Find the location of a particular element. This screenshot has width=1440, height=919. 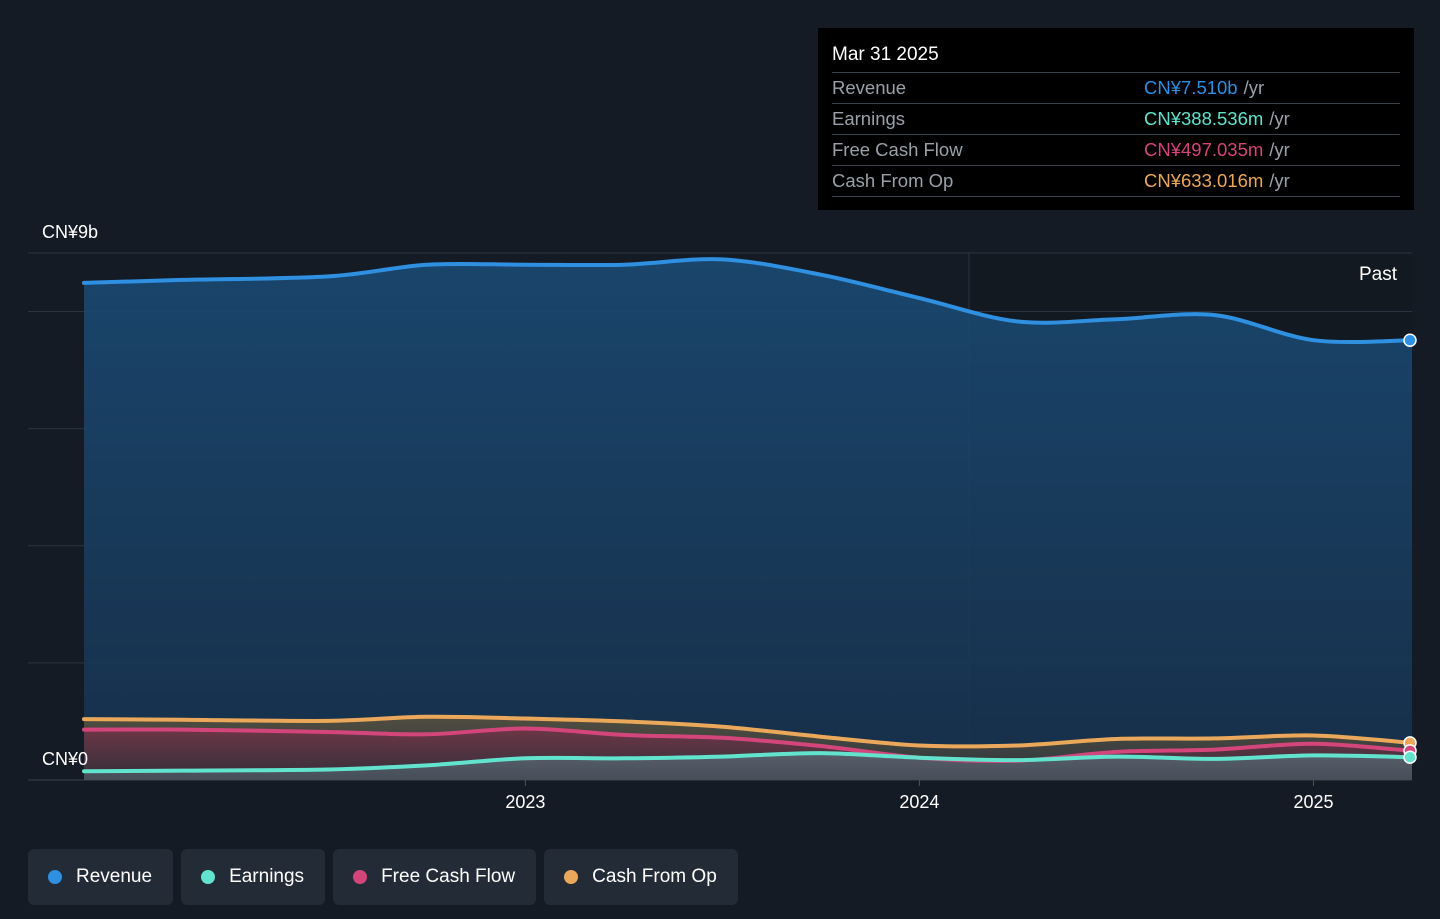

legend-label: Cash From Op is located at coordinates (654, 876).